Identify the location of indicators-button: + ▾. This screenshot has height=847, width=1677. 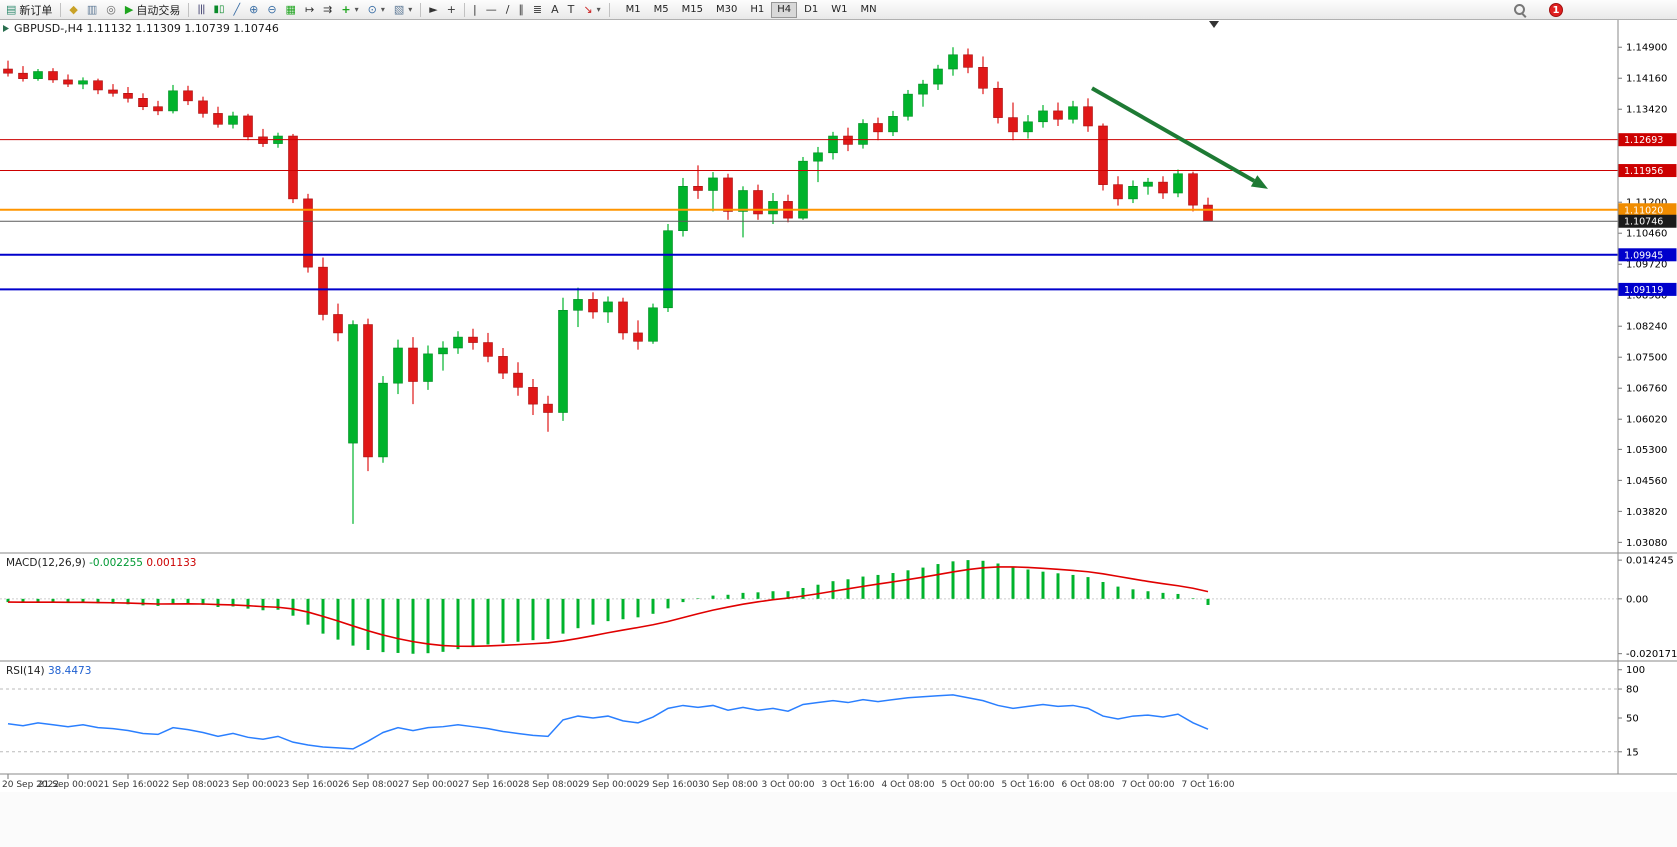
(349, 9).